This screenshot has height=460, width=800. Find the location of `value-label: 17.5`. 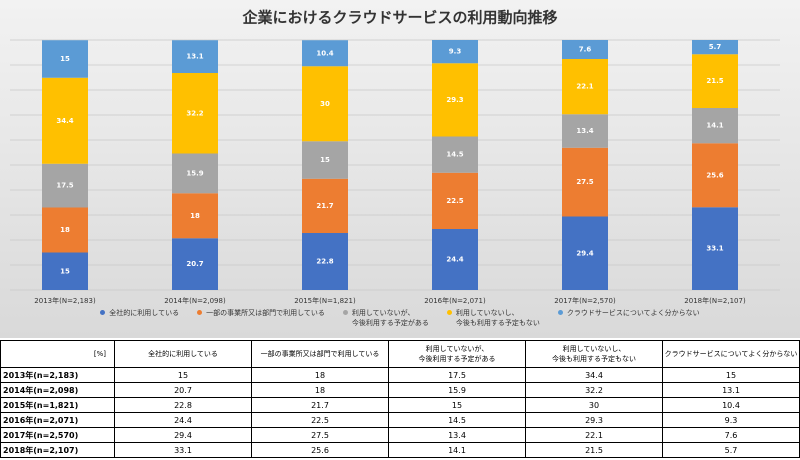

value-label: 17.5 is located at coordinates (64, 186).